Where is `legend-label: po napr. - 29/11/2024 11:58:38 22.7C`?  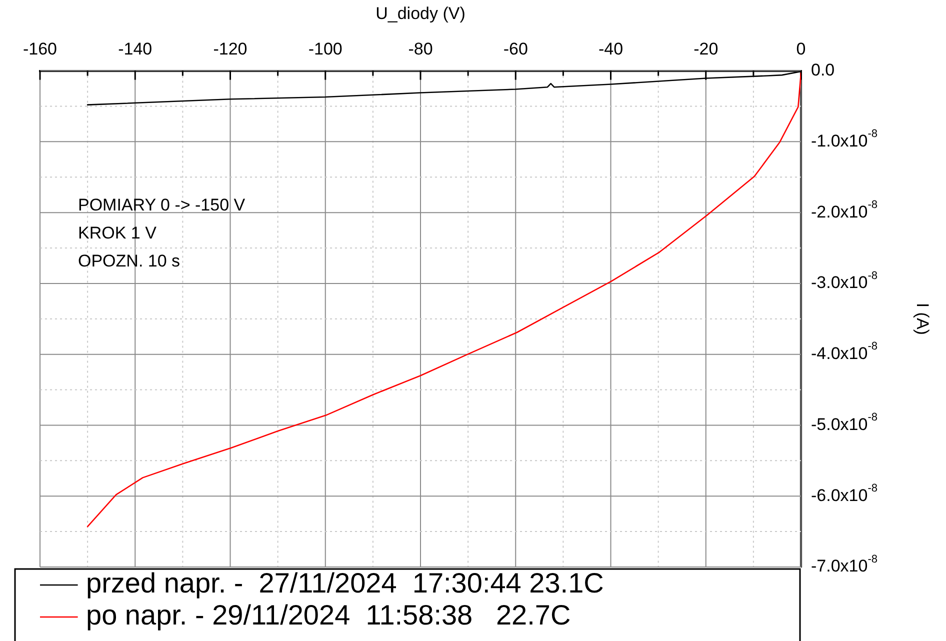 legend-label: po napr. - 29/11/2024 11:58:38 22.7C is located at coordinates (328, 615).